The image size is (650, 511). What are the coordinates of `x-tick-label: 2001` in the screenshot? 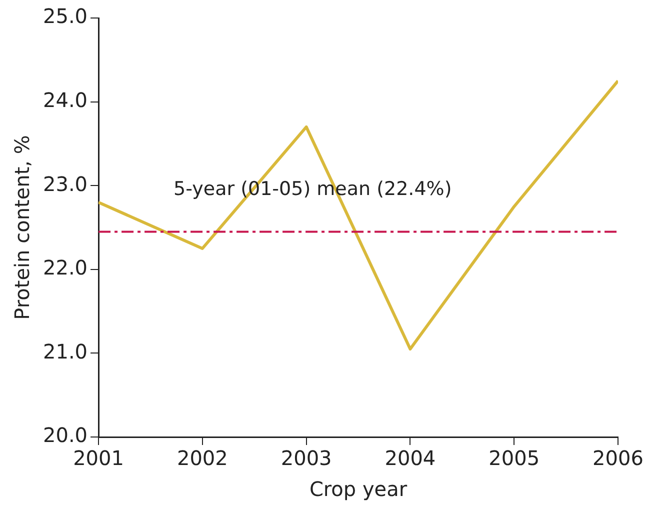 It's located at (98, 458).